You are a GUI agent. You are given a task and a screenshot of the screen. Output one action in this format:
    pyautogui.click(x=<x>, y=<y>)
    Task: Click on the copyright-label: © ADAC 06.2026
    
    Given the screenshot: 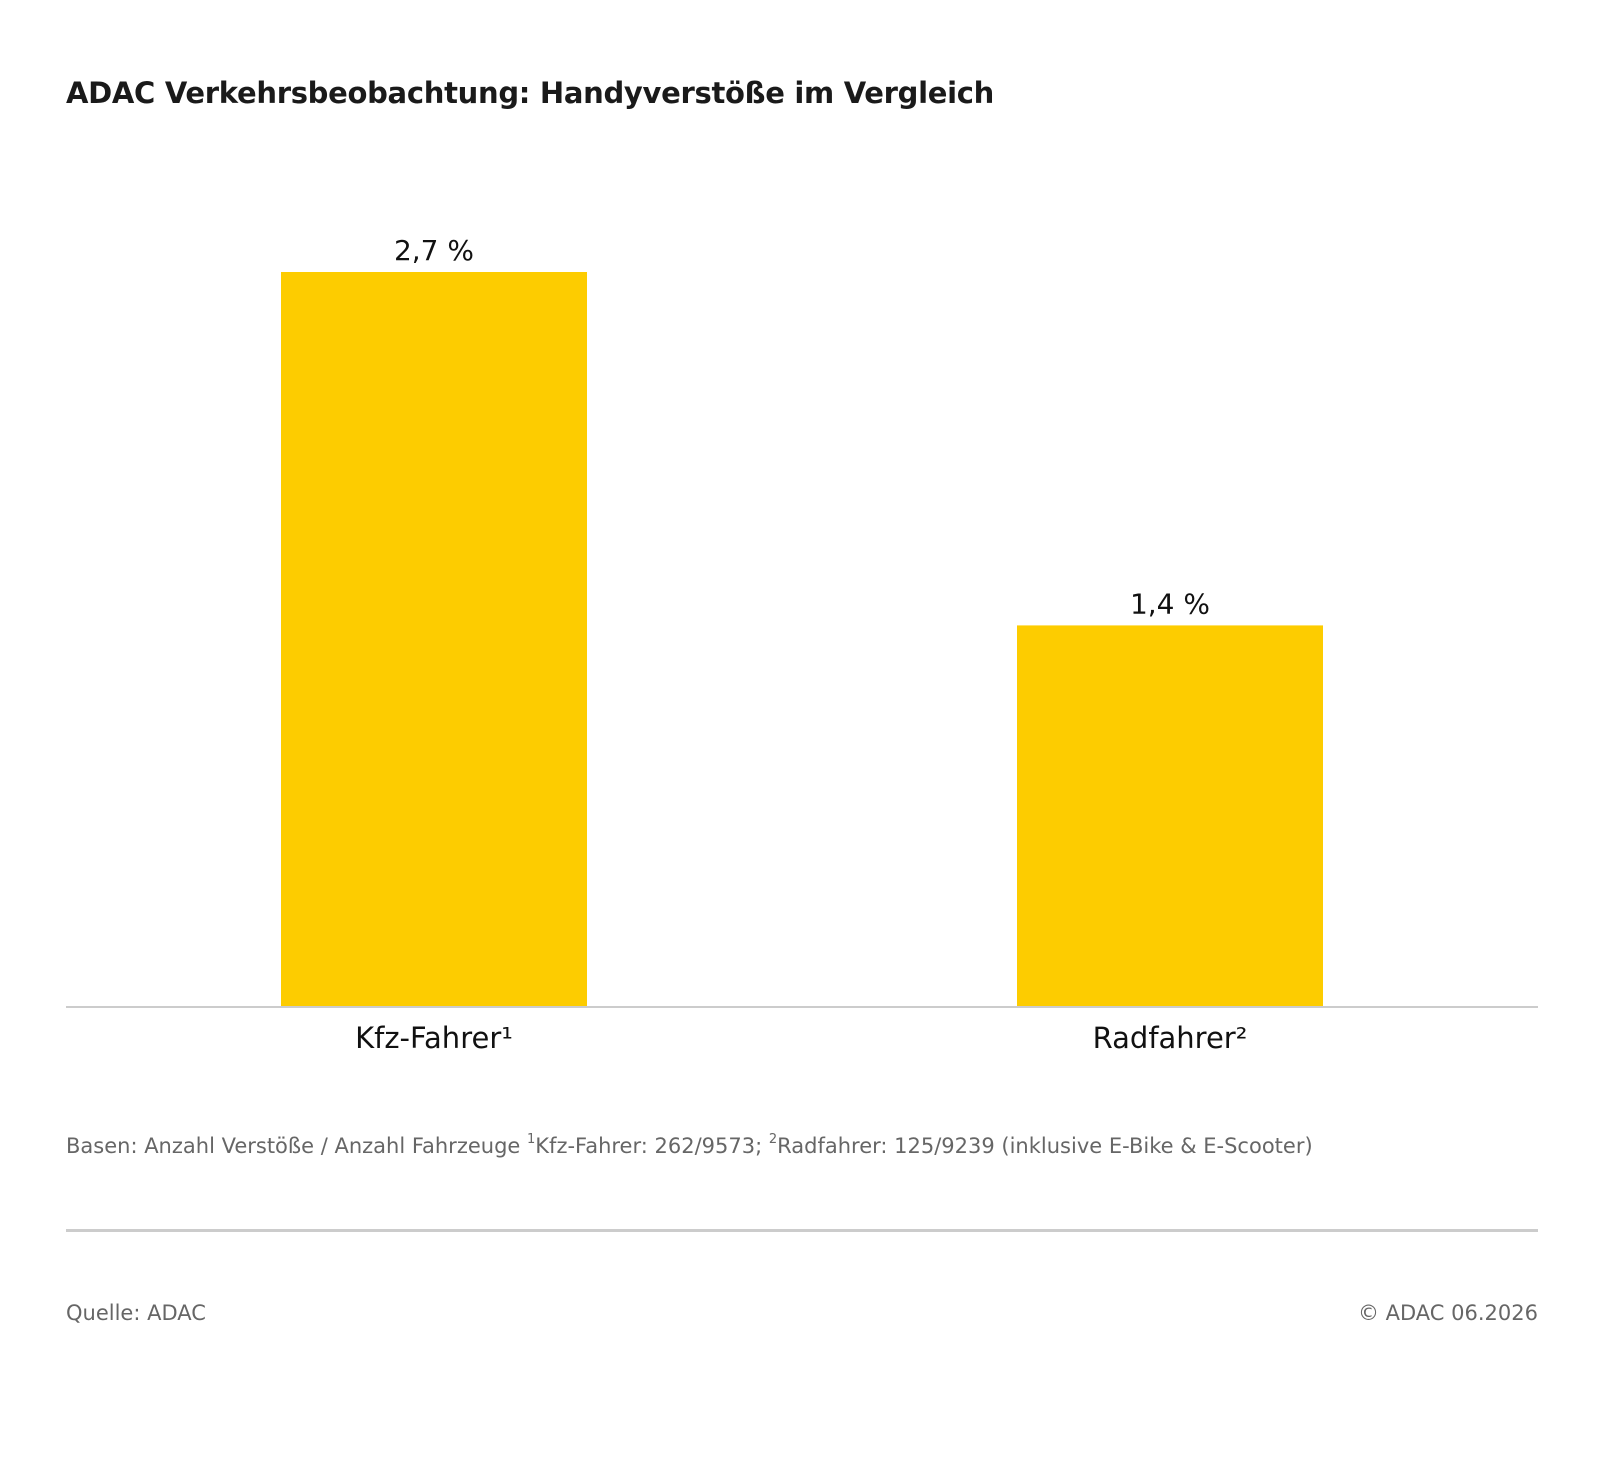 What is the action you would take?
    pyautogui.click(x=1447, y=1313)
    